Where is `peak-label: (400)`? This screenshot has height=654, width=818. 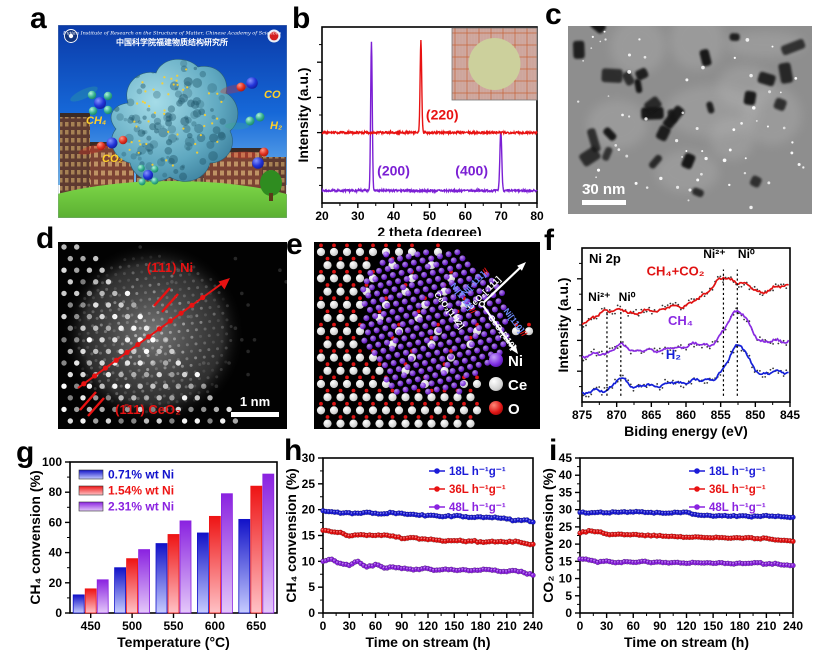 peak-label: (400) is located at coordinates (471, 171).